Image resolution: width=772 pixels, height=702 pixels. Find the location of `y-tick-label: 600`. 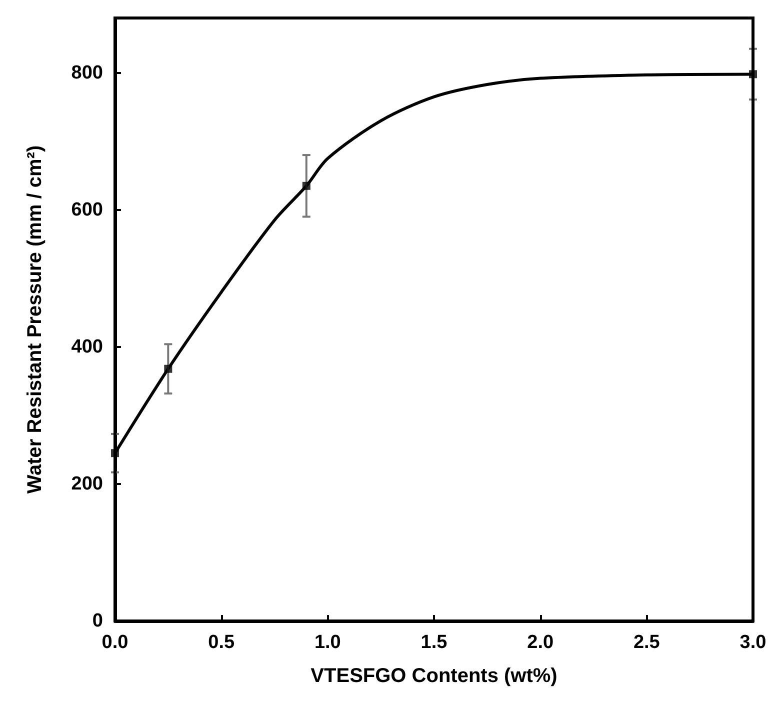

y-tick-label: 600 is located at coordinates (87, 209).